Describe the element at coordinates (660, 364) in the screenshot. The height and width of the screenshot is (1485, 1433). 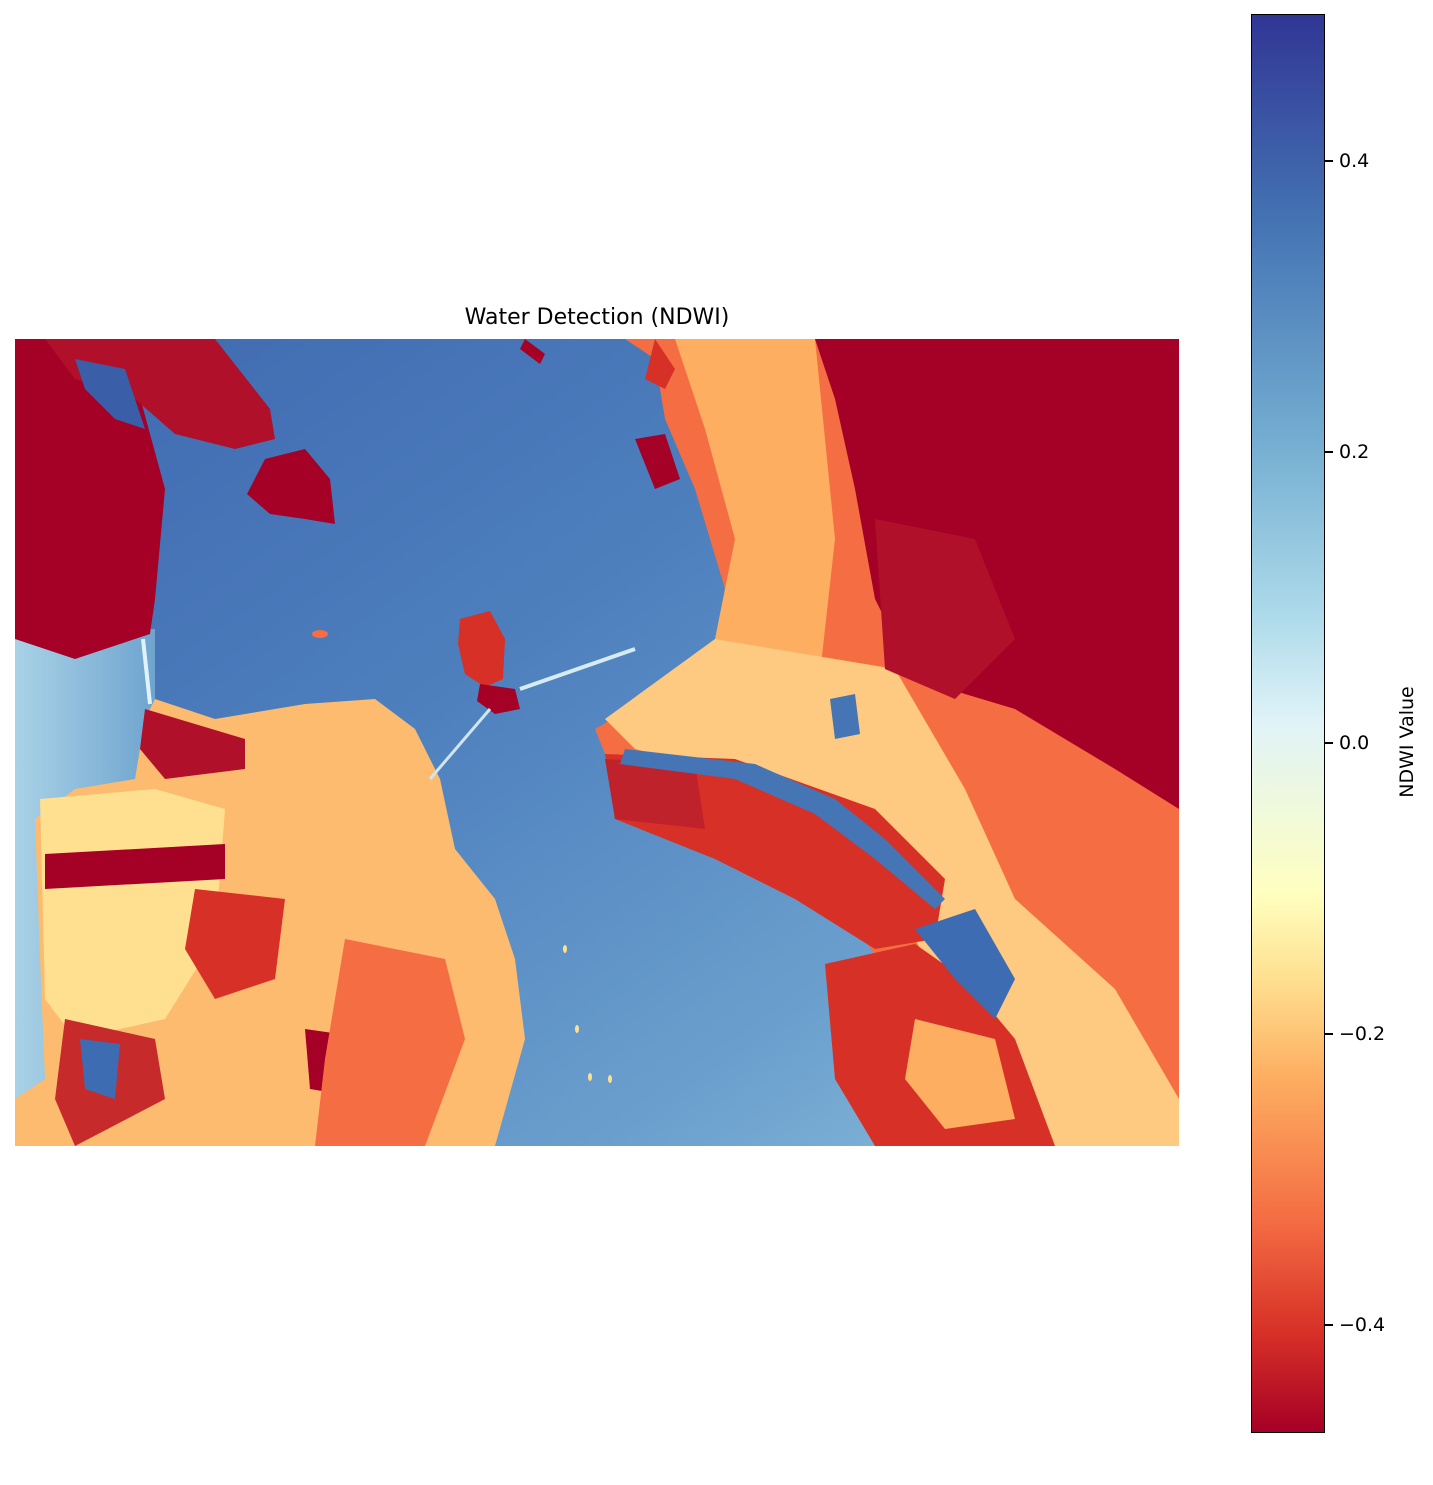
I see `richmond-pier` at that location.